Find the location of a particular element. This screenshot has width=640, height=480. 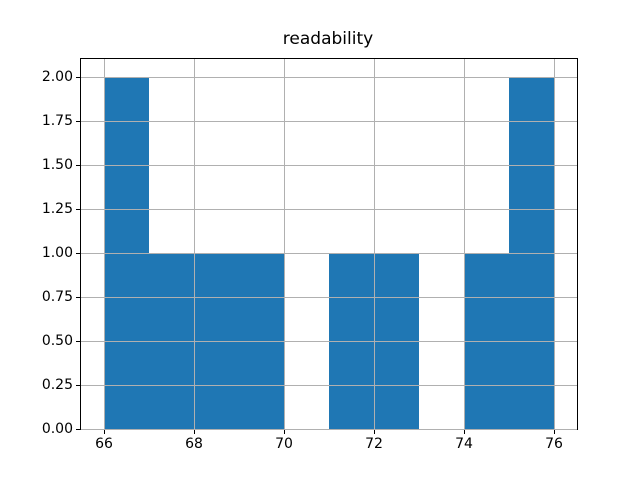

y-tick-label: 1.75 is located at coordinates (57, 121).